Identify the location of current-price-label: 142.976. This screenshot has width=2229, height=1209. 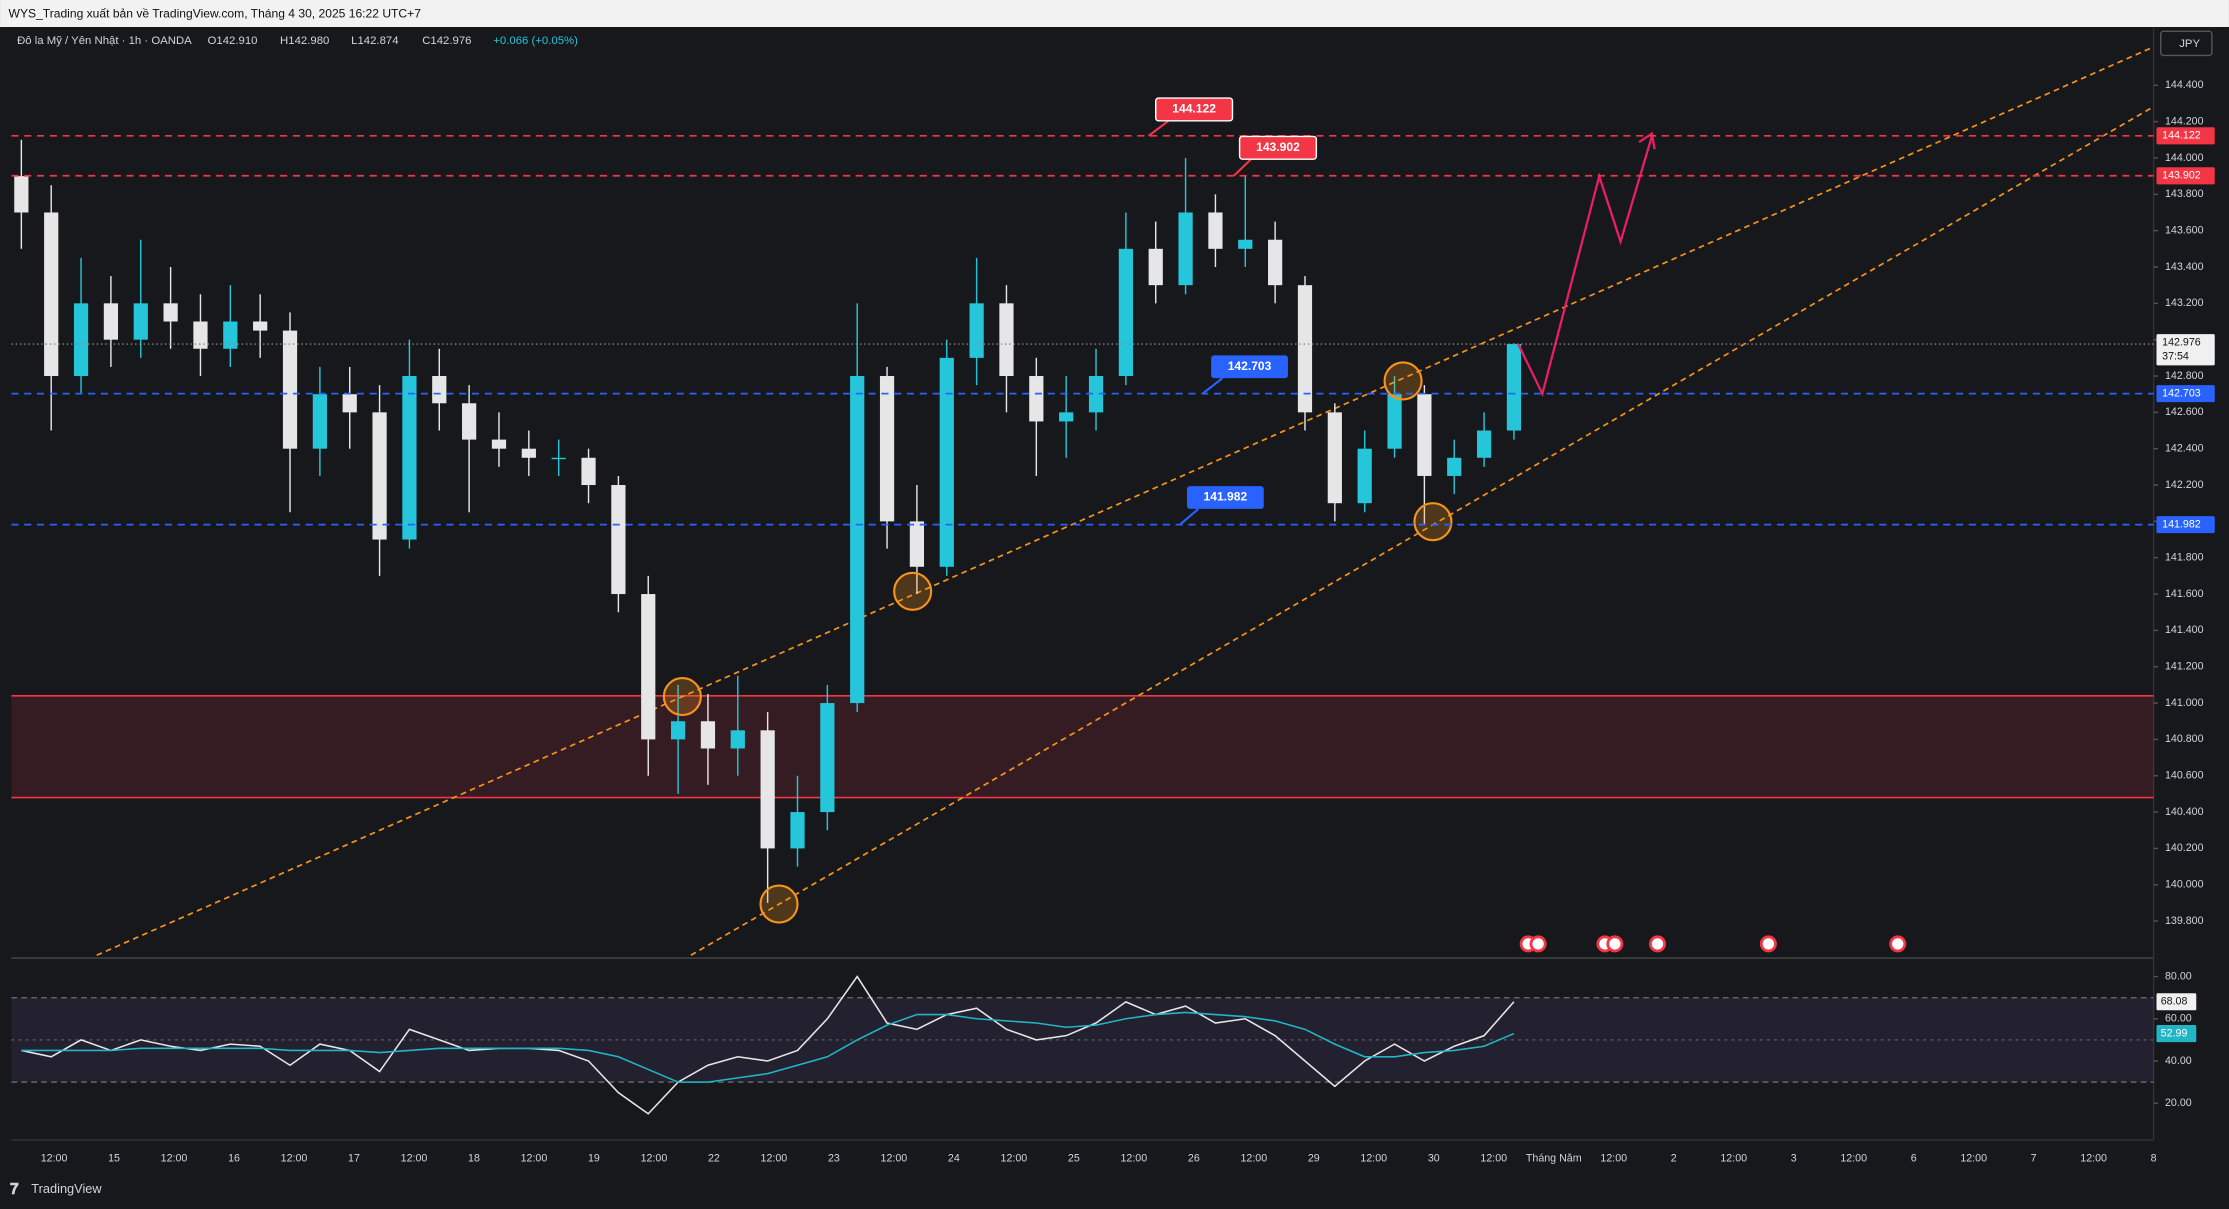
(2181, 342).